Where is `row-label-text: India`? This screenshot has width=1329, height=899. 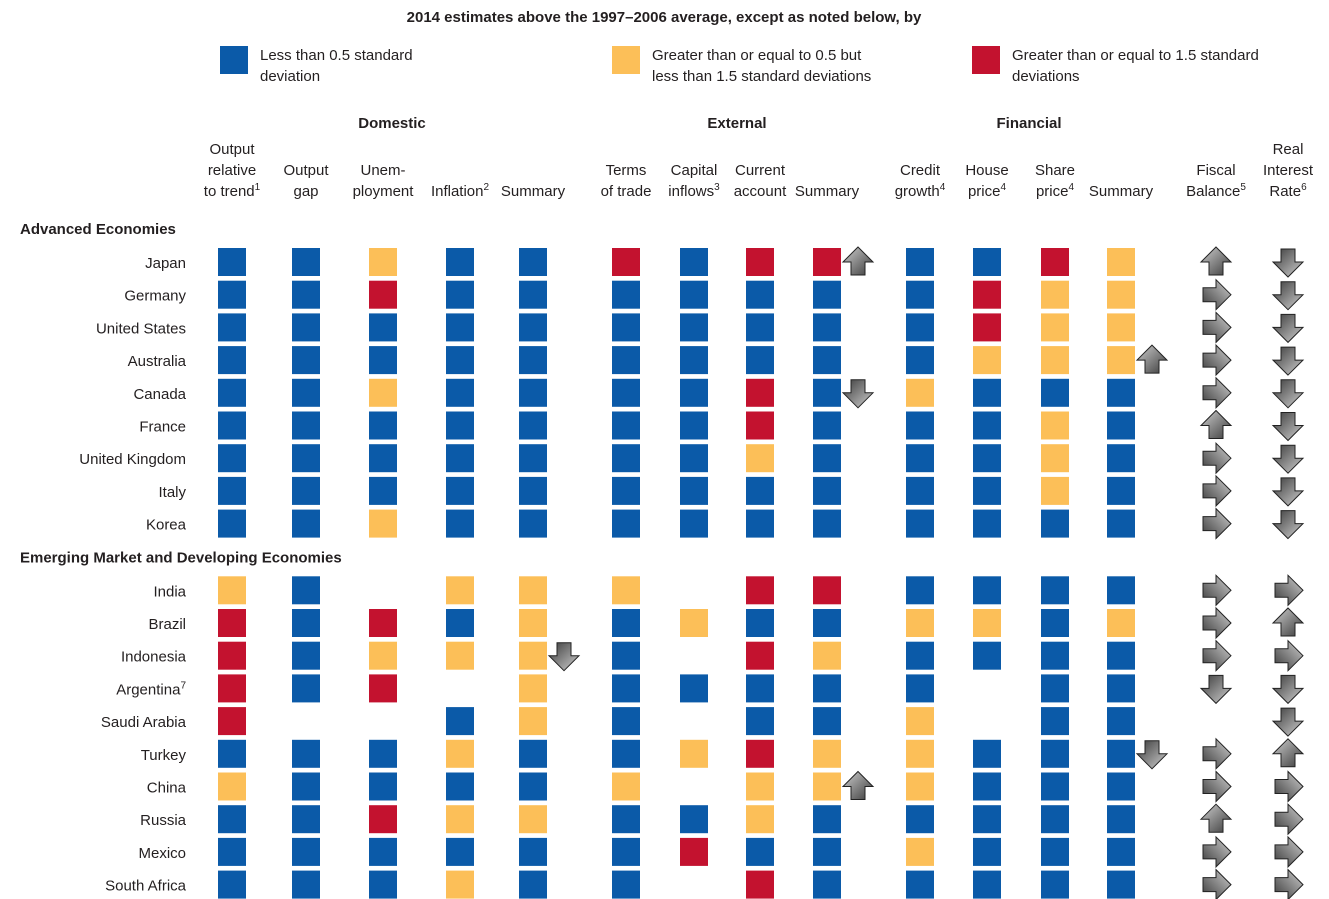
row-label-text: India is located at coordinates (169, 591).